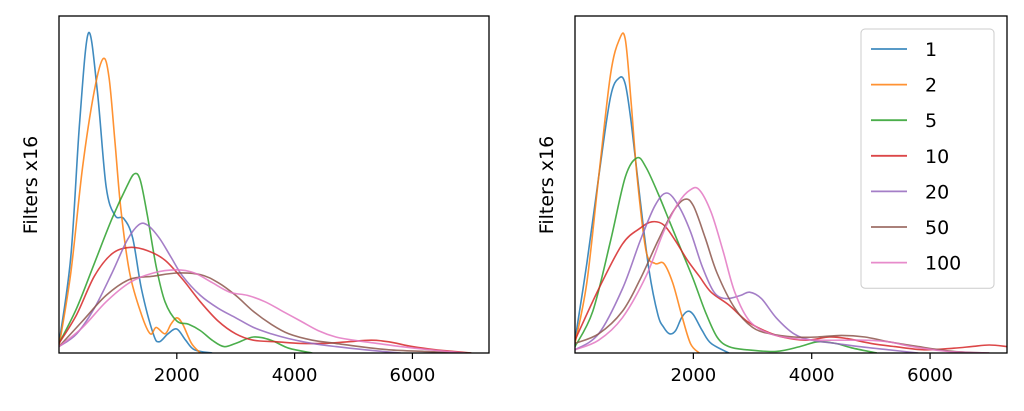 Image resolution: width=1024 pixels, height=411 pixels. Describe the element at coordinates (931, 86) in the screenshot. I see `legend-label-2: 2` at that location.